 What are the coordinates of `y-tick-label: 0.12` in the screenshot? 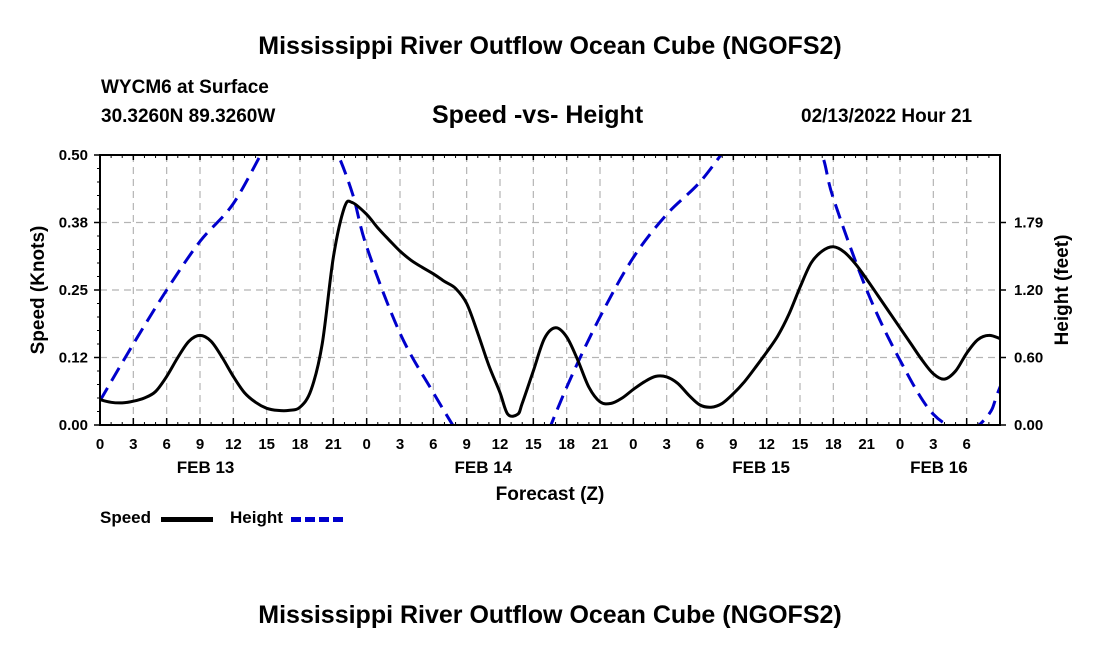 It's located at (73, 358).